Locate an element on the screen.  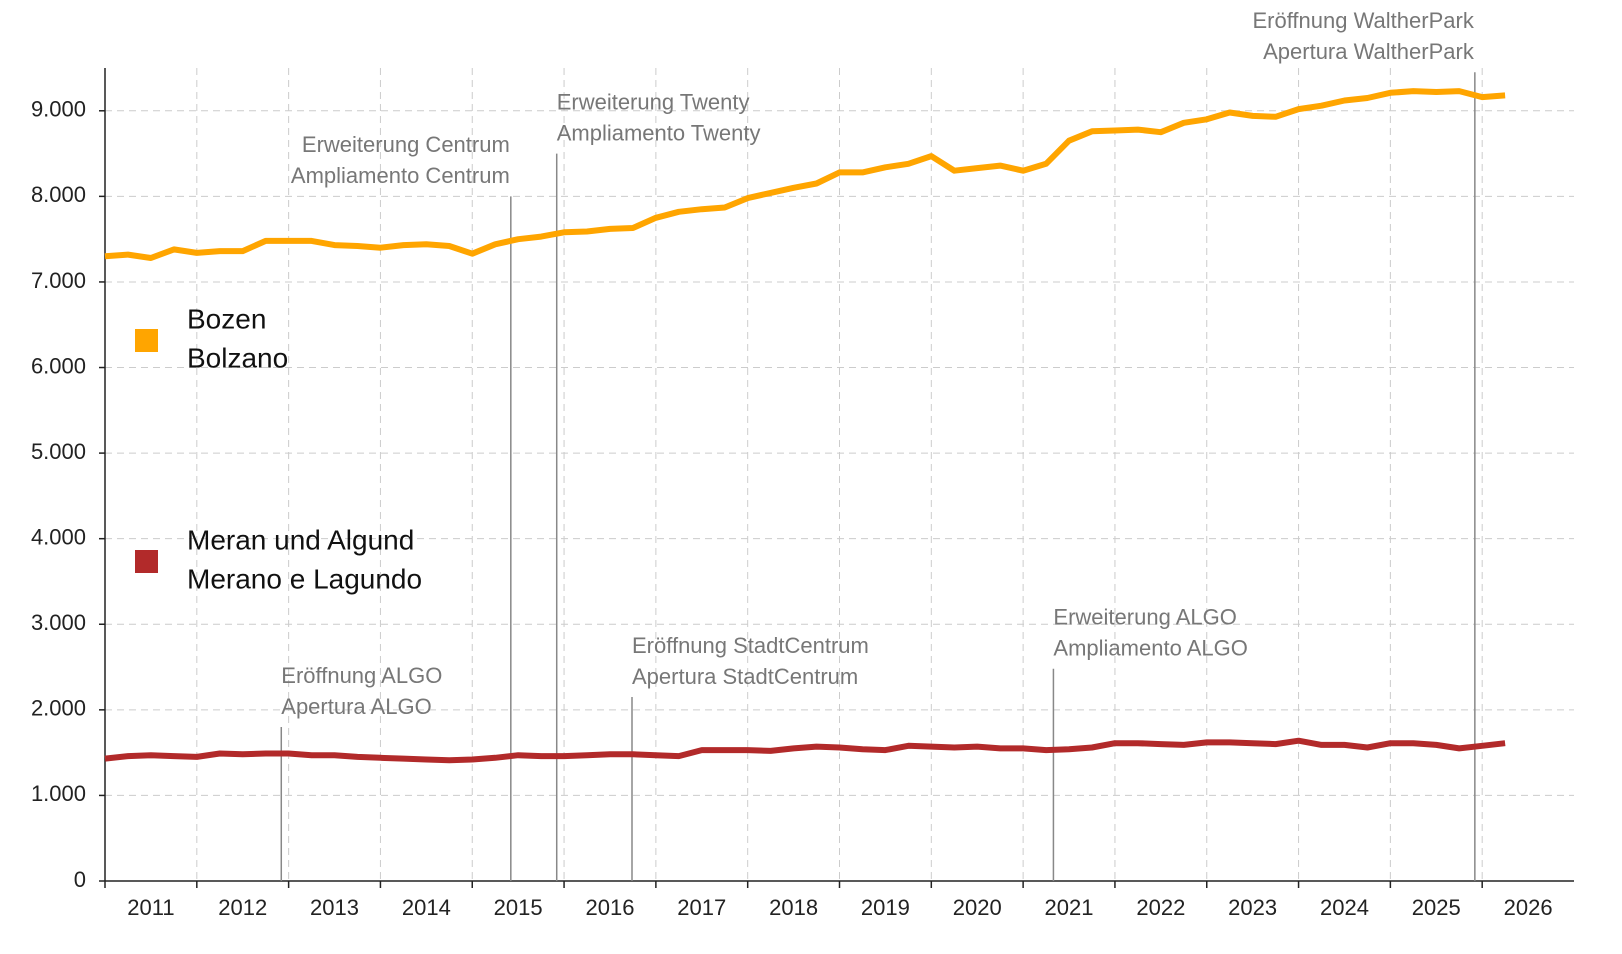
annotation-text: Erweiterung Centrum is located at coordinates (406, 144).